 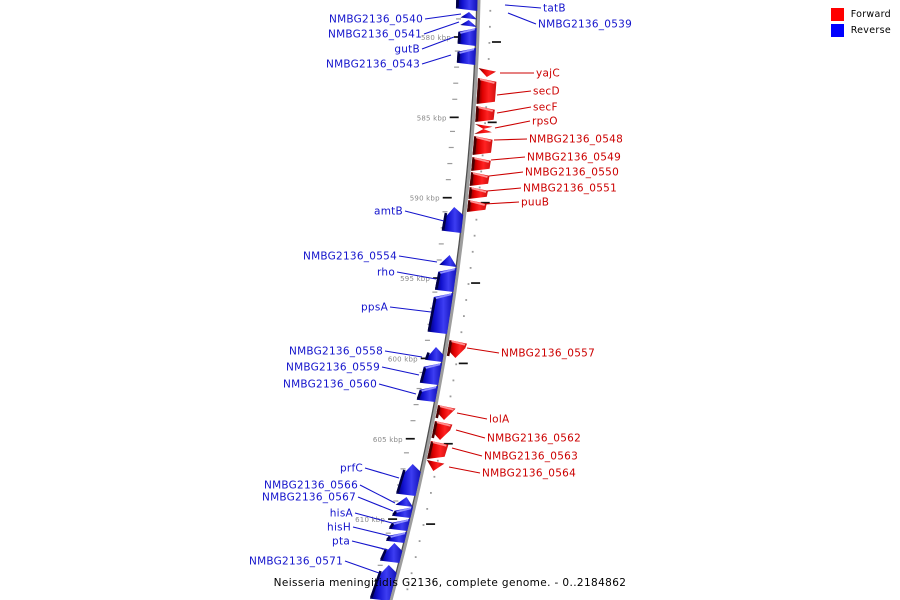 I want to click on gene-shape-unlabeled, so click(x=466, y=5).